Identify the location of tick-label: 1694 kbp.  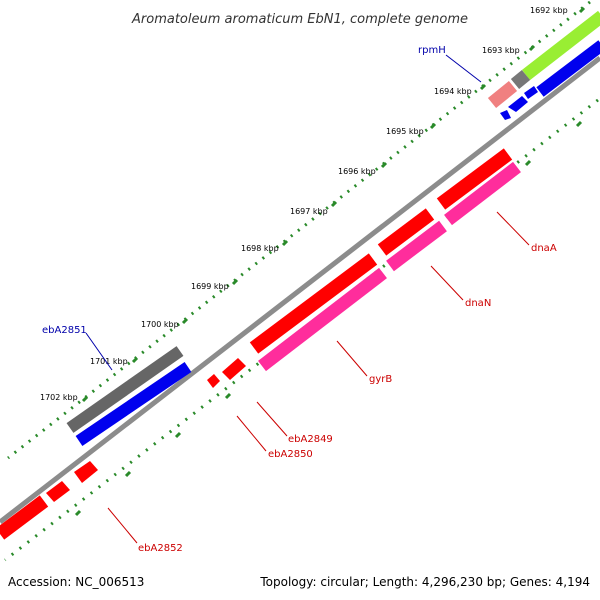
(453, 91).